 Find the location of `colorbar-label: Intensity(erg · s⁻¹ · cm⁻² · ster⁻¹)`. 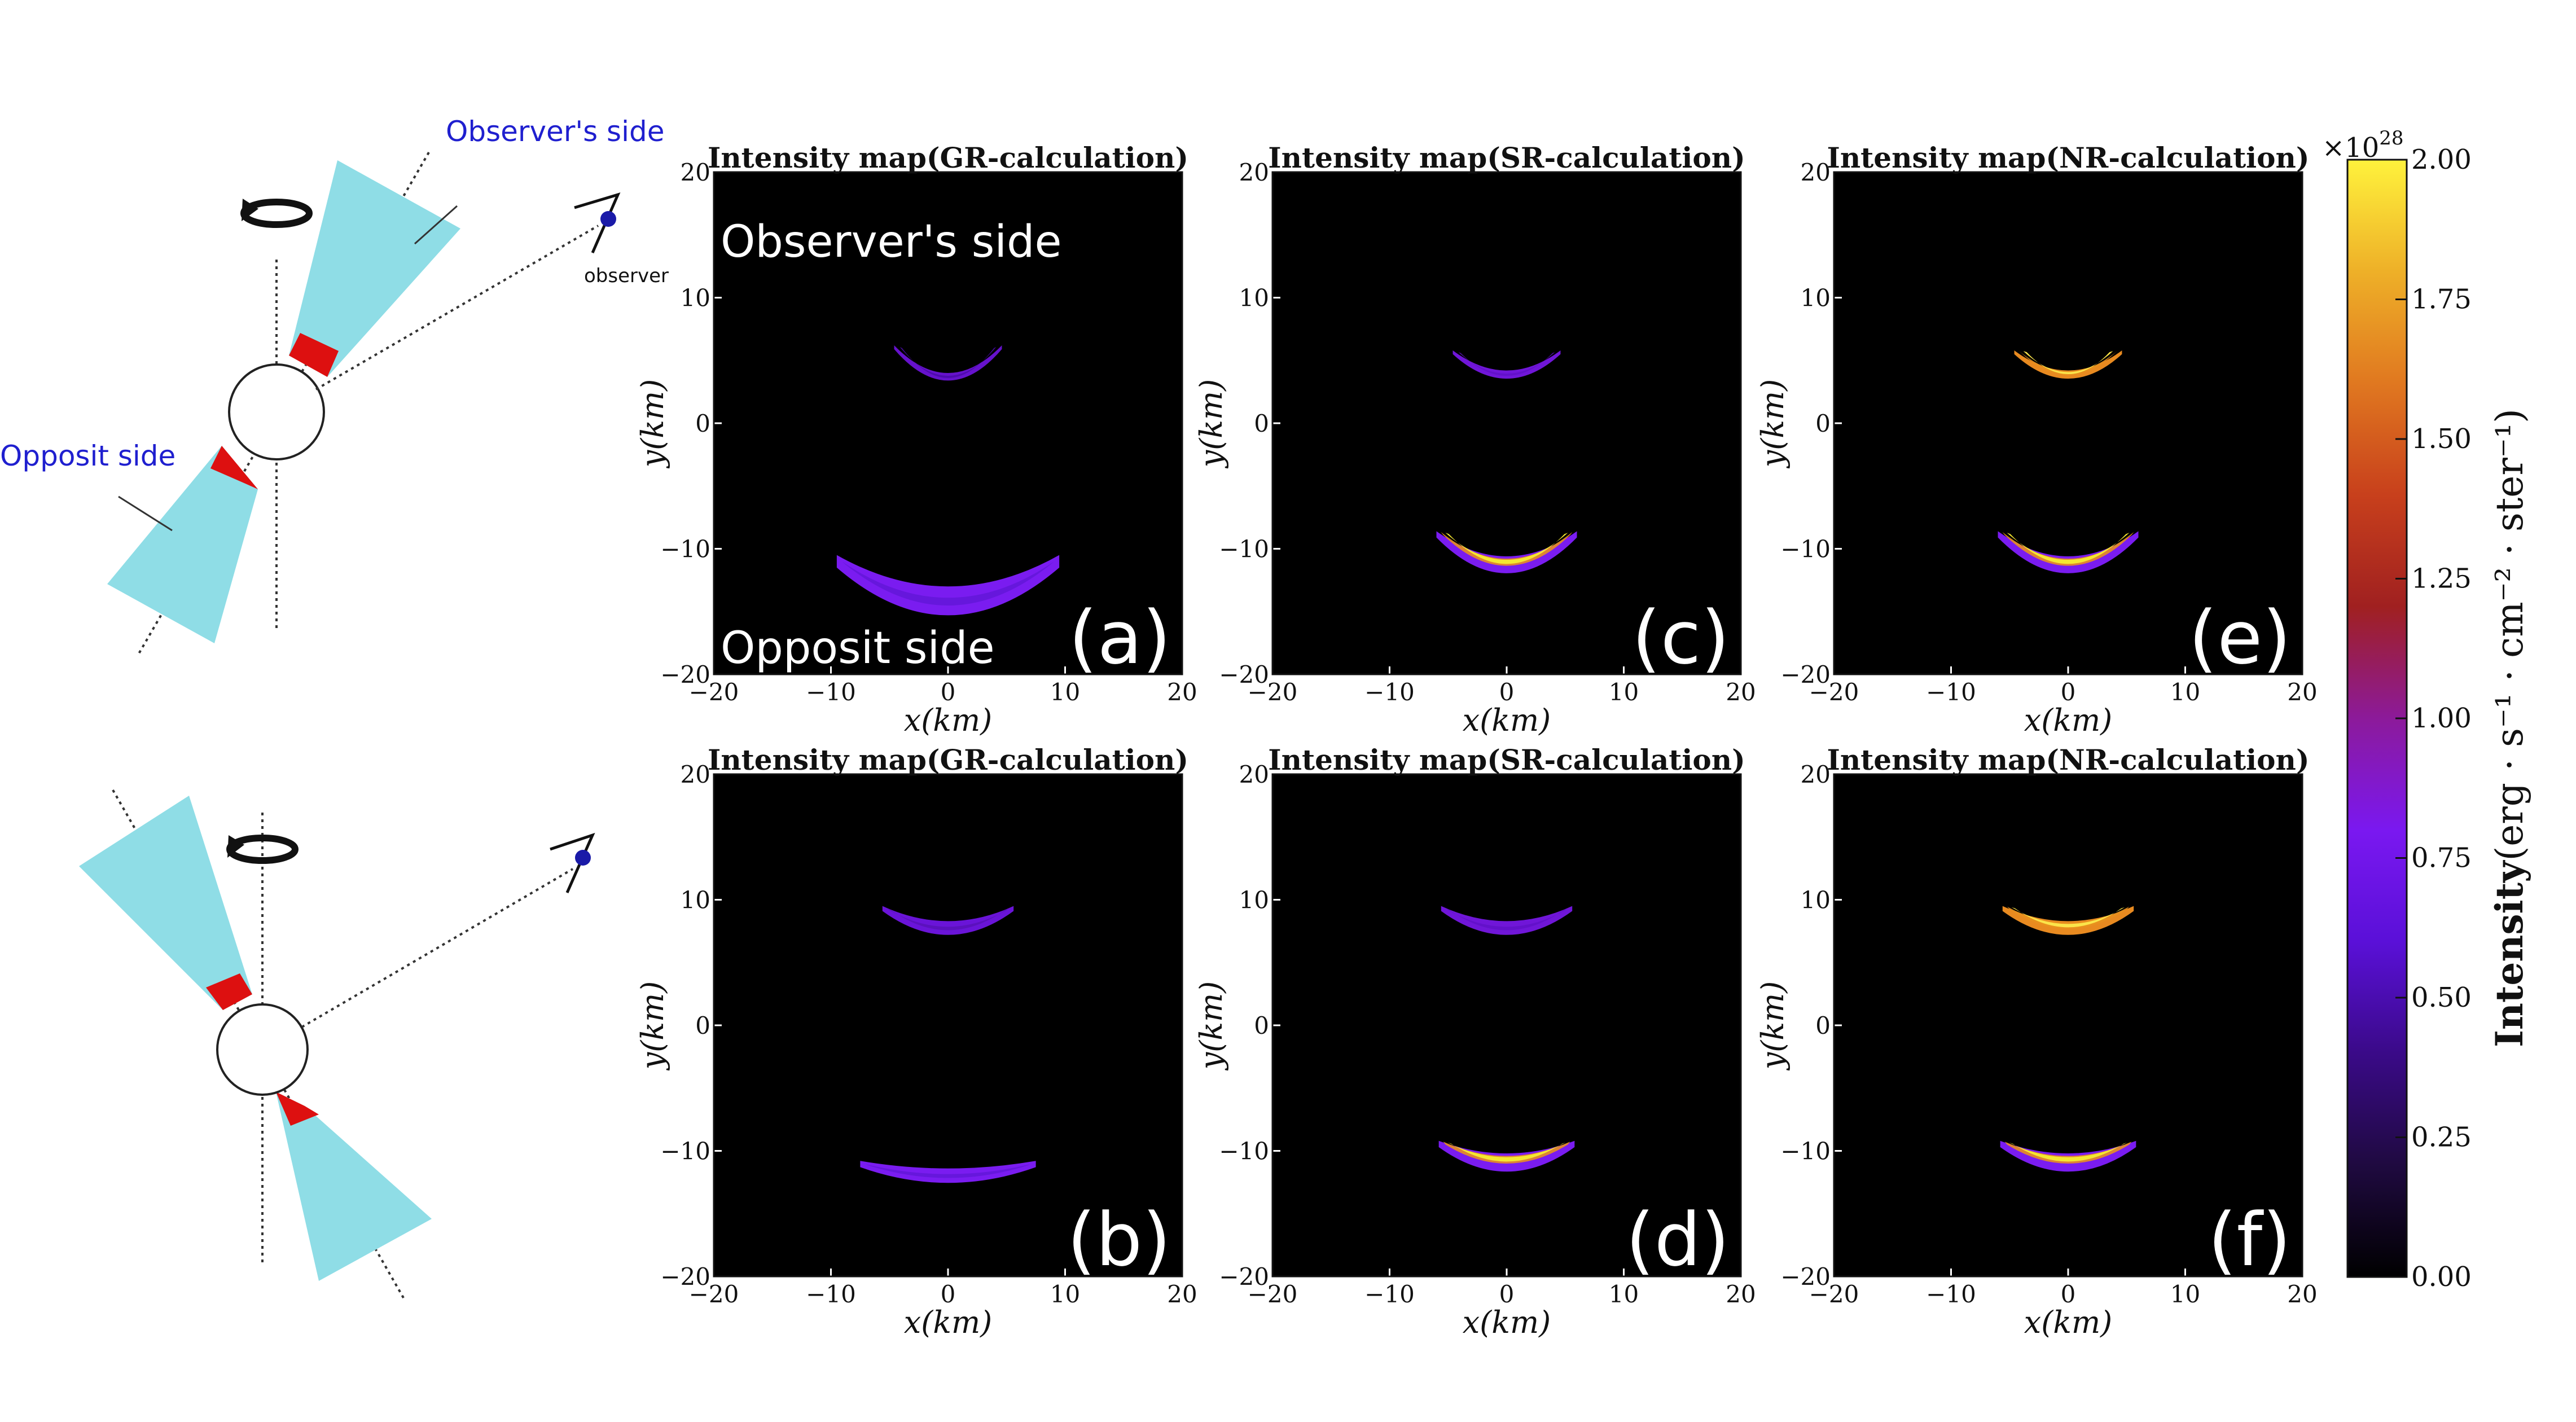

colorbar-label: Intensity(erg · s⁻¹ · cm⁻² · ster⁻¹) is located at coordinates (2509, 728).